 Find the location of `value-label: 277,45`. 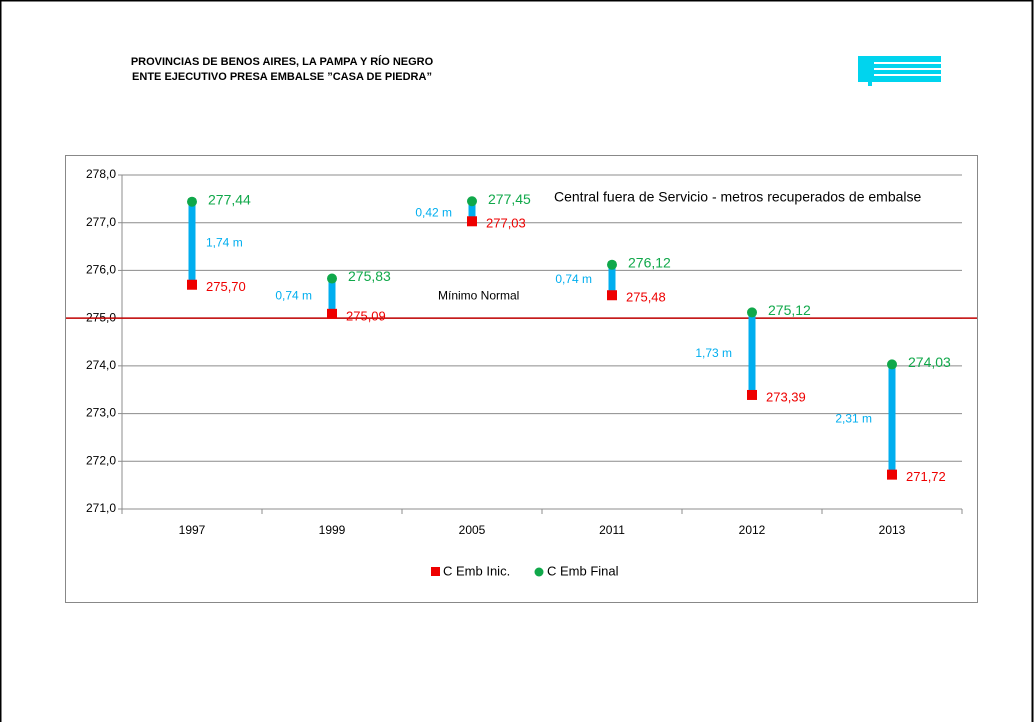

value-label: 277,45 is located at coordinates (509, 199).